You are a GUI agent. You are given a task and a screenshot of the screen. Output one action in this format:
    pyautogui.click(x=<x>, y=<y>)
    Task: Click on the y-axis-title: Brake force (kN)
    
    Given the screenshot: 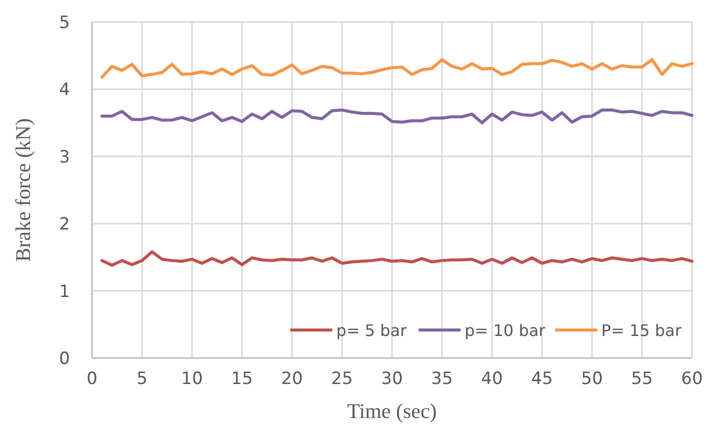 What is the action you would take?
    pyautogui.click(x=23, y=190)
    